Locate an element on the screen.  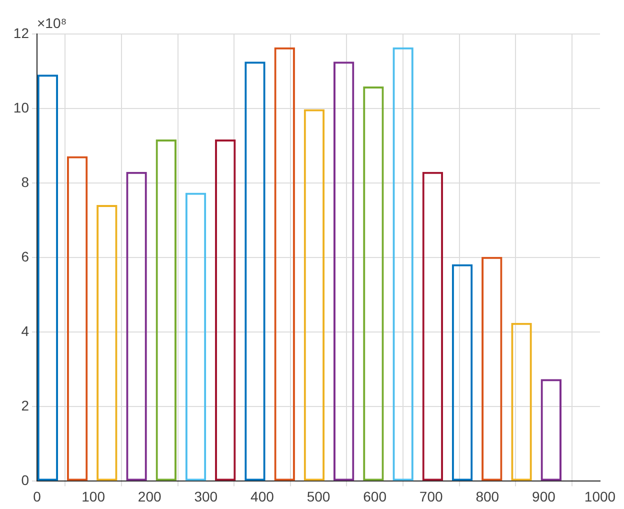
x-tick-label: 800 is located at coordinates (488, 496).